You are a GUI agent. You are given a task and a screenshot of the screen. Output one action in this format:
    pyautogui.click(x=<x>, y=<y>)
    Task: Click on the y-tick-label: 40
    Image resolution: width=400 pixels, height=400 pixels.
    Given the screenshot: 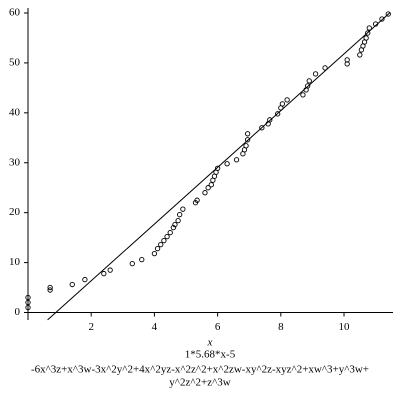 What is the action you would take?
    pyautogui.click(x=15, y=112)
    